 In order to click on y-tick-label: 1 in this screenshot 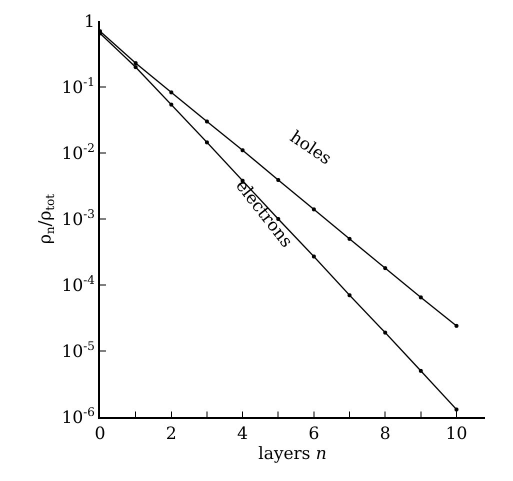, I will do `click(89, 22)`.